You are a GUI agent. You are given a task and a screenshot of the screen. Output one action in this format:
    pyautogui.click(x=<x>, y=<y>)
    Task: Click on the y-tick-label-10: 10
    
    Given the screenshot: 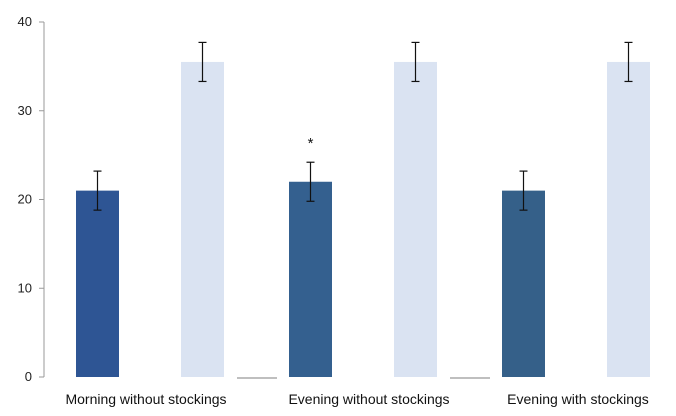 What is the action you would take?
    pyautogui.click(x=25, y=287)
    